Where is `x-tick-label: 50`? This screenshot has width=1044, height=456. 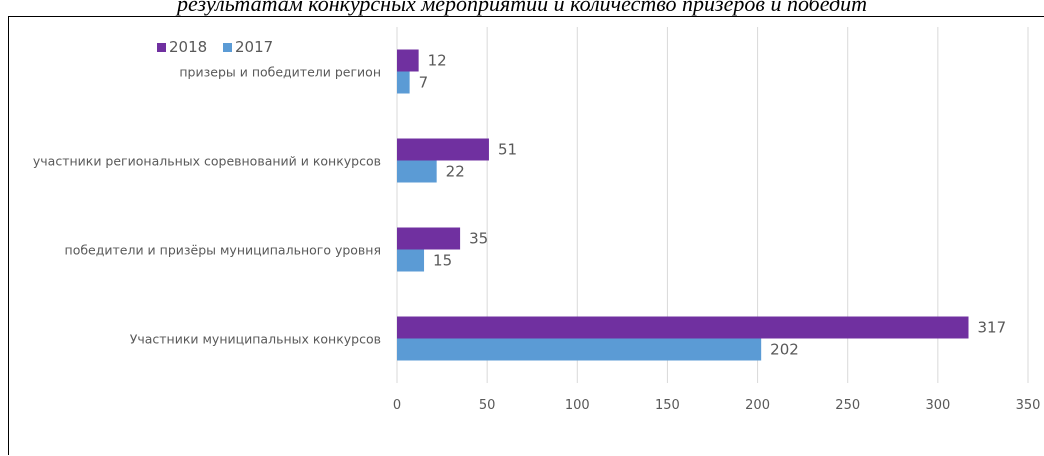
x-tick-label: 50 is located at coordinates (487, 405).